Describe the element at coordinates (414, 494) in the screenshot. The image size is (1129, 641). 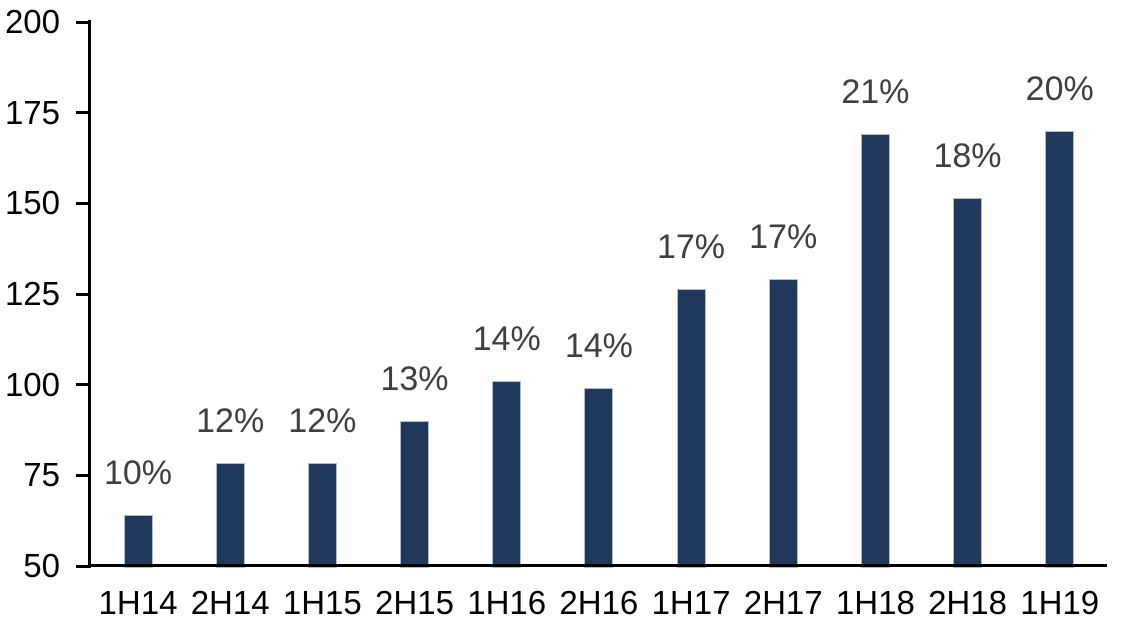
I see `bar-2H15` at that location.